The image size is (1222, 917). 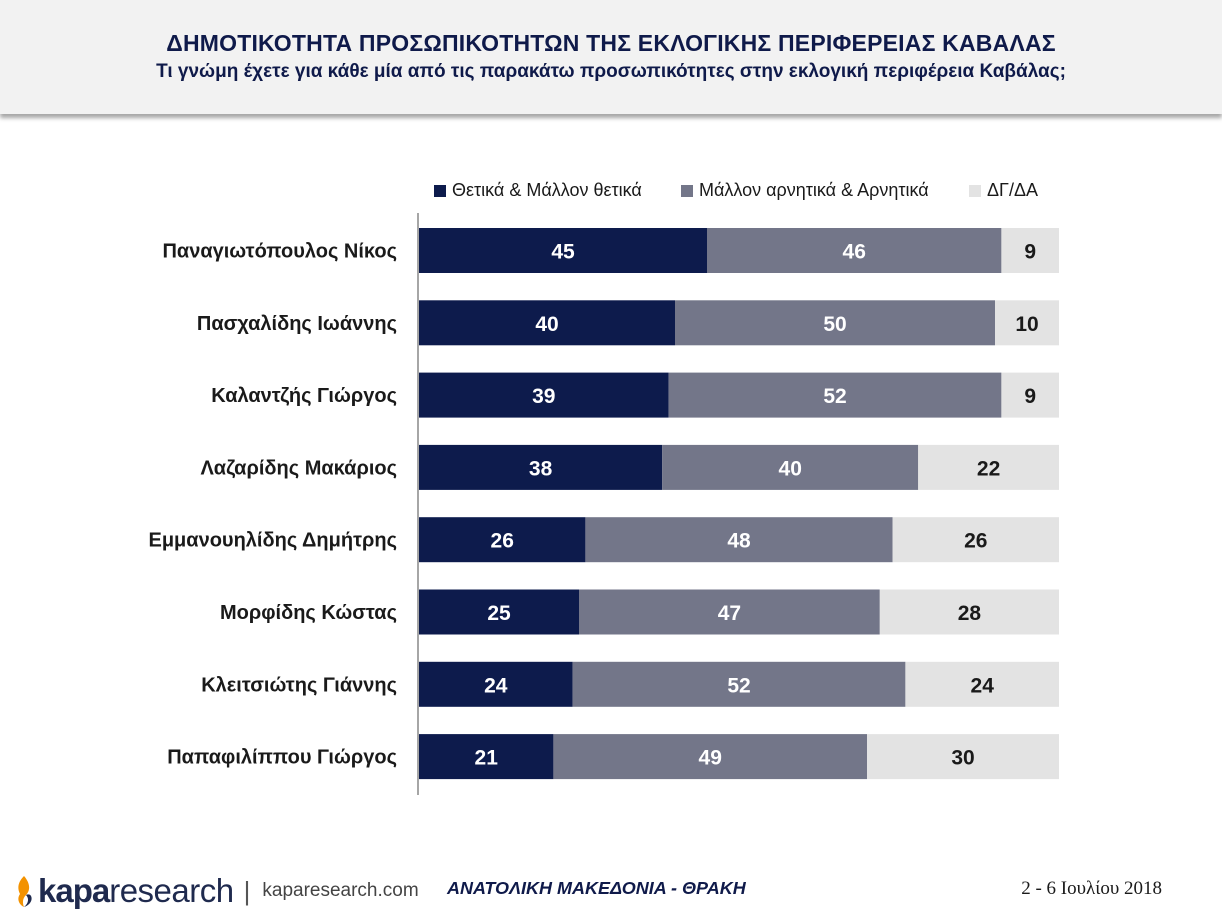 I want to click on data-label: 39, so click(x=543, y=396).